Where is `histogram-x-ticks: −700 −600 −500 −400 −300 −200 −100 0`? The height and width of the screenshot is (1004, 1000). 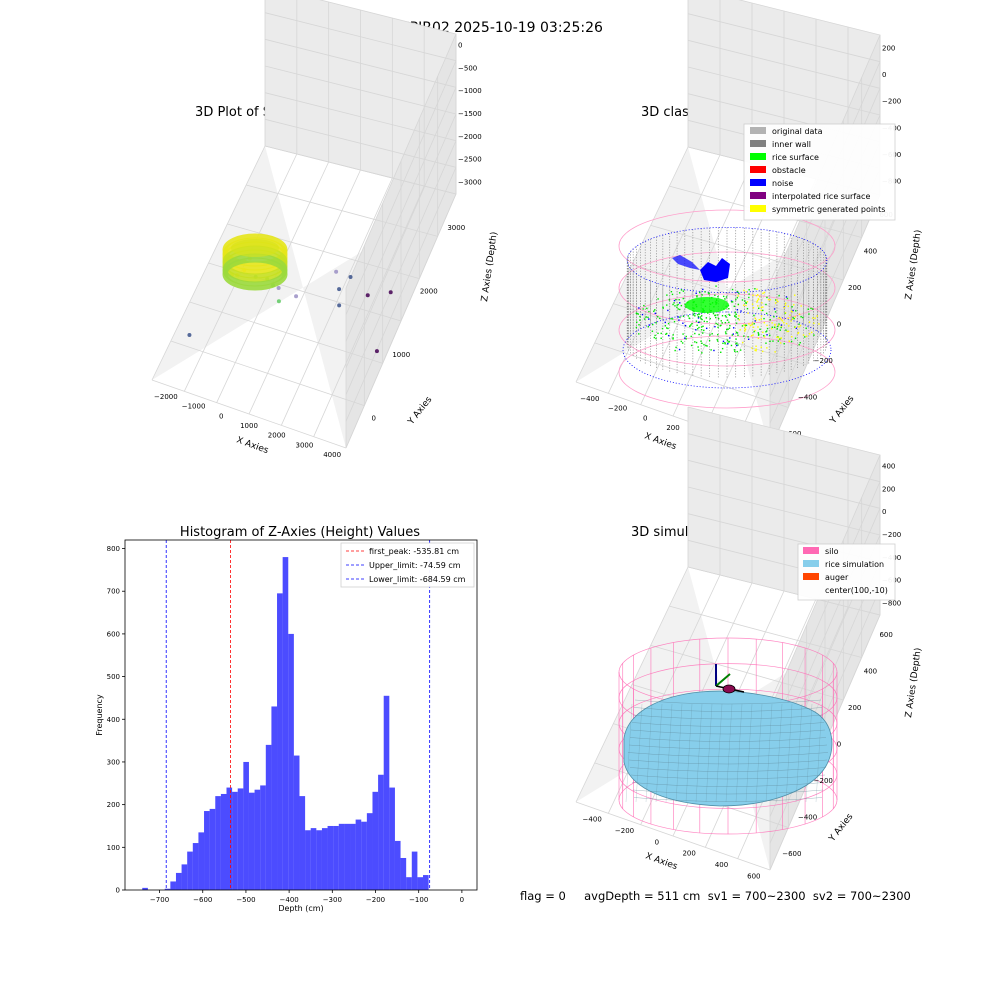
histogram-x-ticks: −700 −600 −500 −400 −300 −200 −100 0 is located at coordinates (307, 897).